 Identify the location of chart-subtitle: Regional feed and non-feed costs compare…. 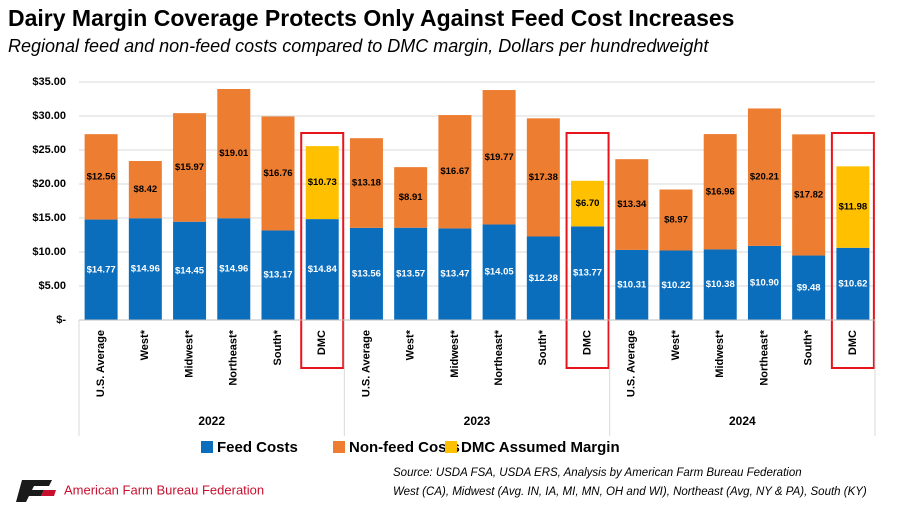
(358, 46).